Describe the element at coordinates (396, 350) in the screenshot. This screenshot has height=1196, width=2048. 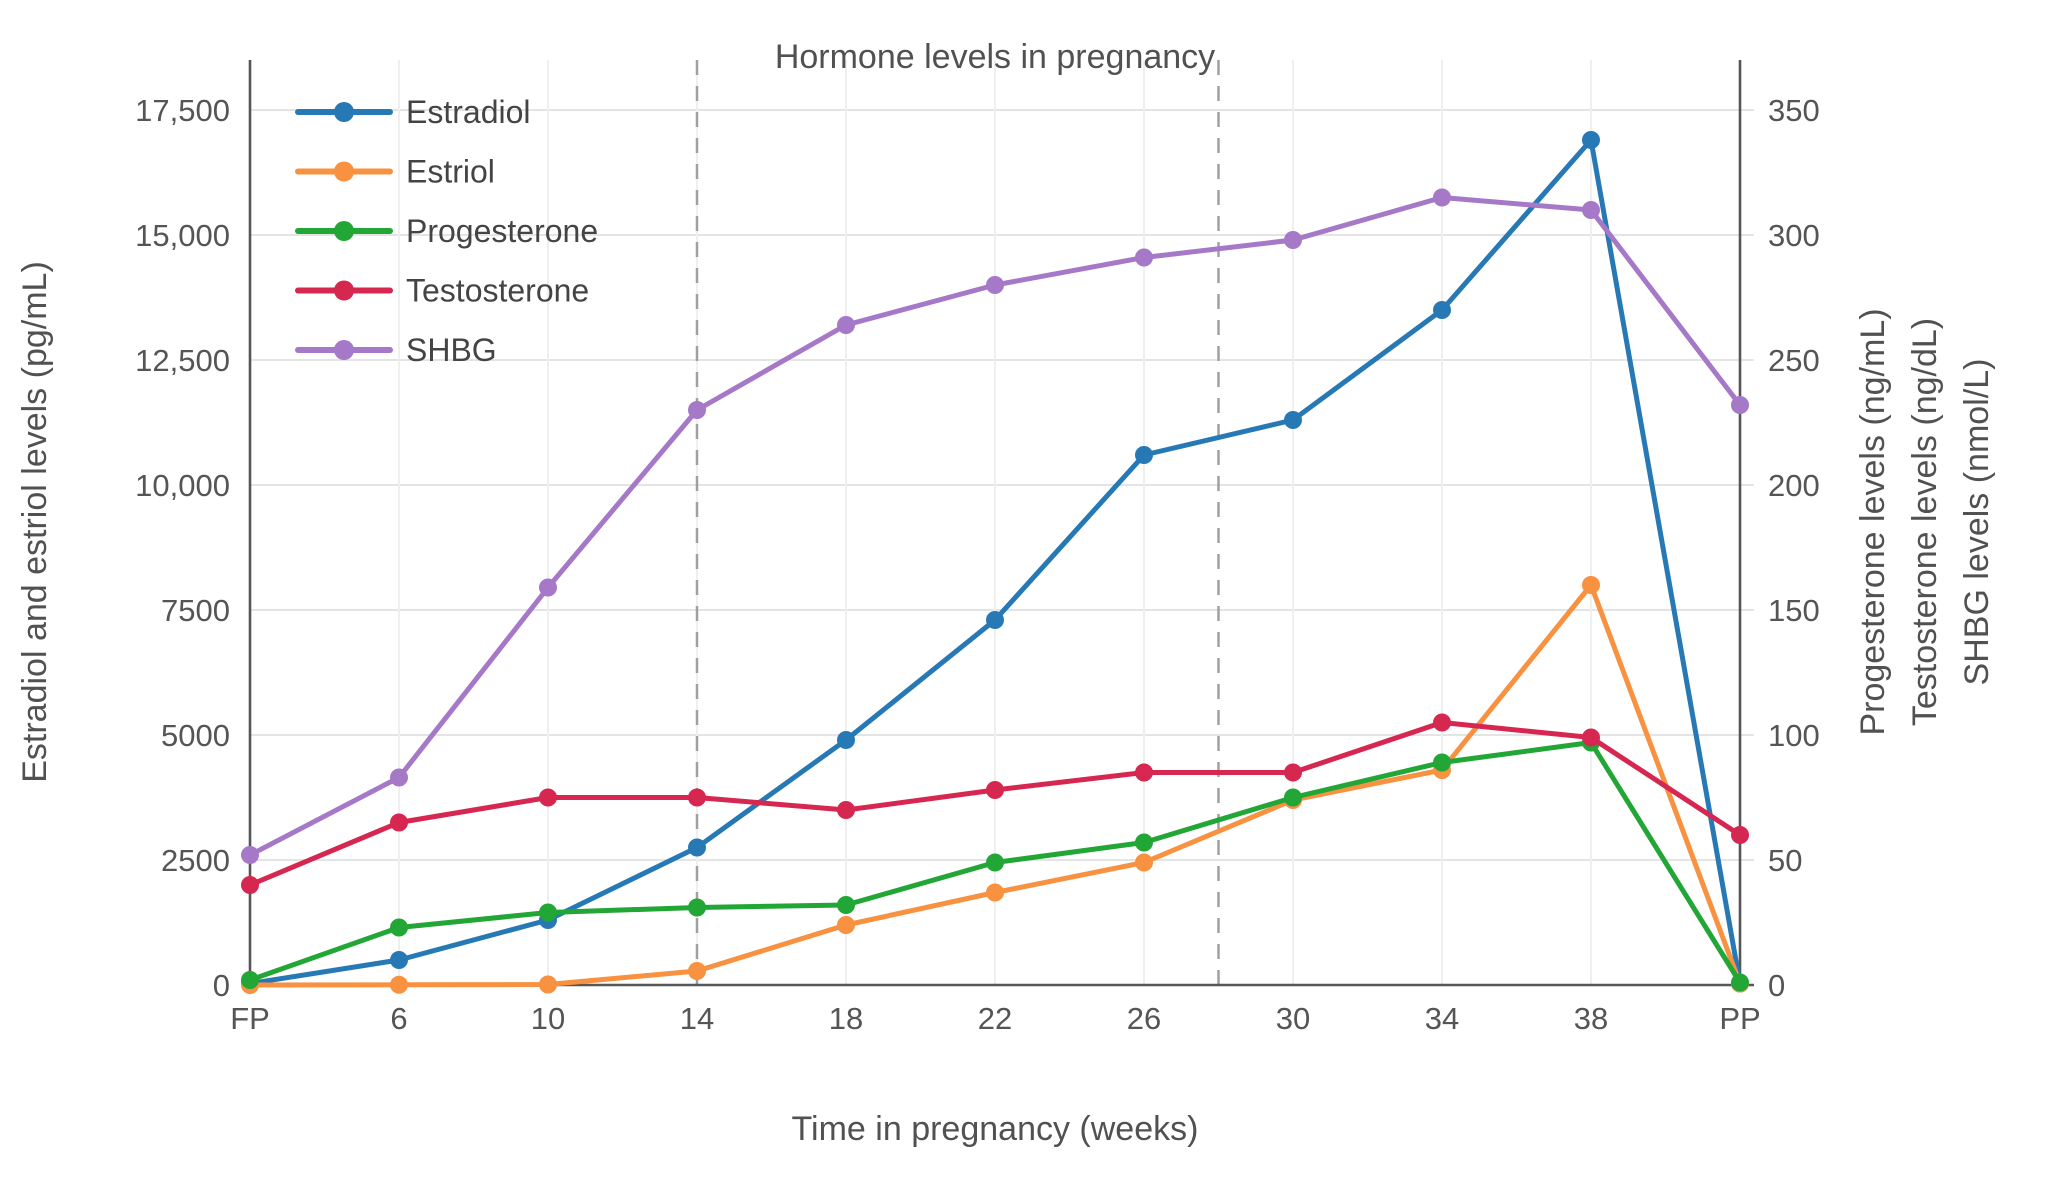
I see `legend-item-shbg: SHBG` at that location.